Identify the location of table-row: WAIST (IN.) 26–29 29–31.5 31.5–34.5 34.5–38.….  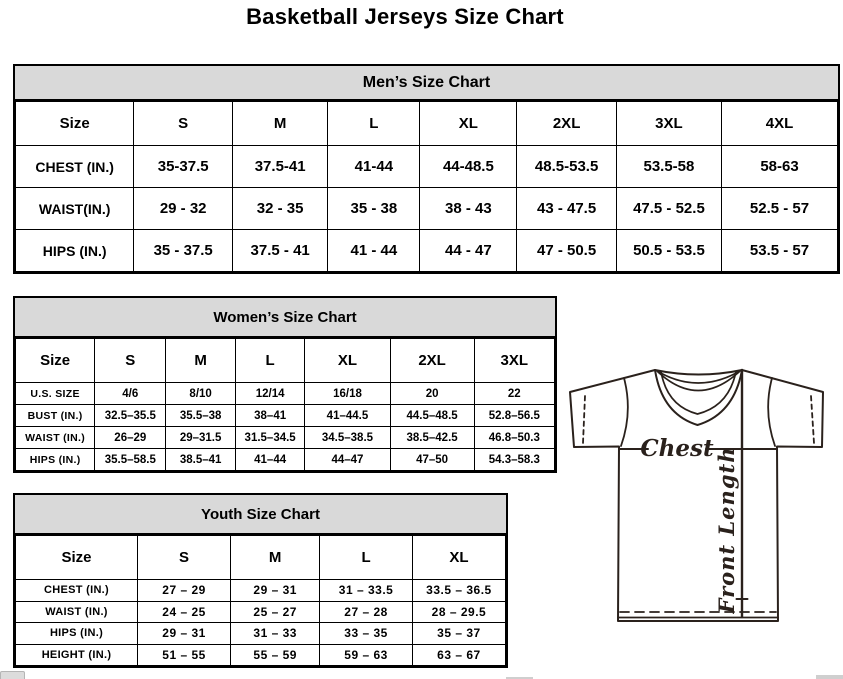
(285, 437).